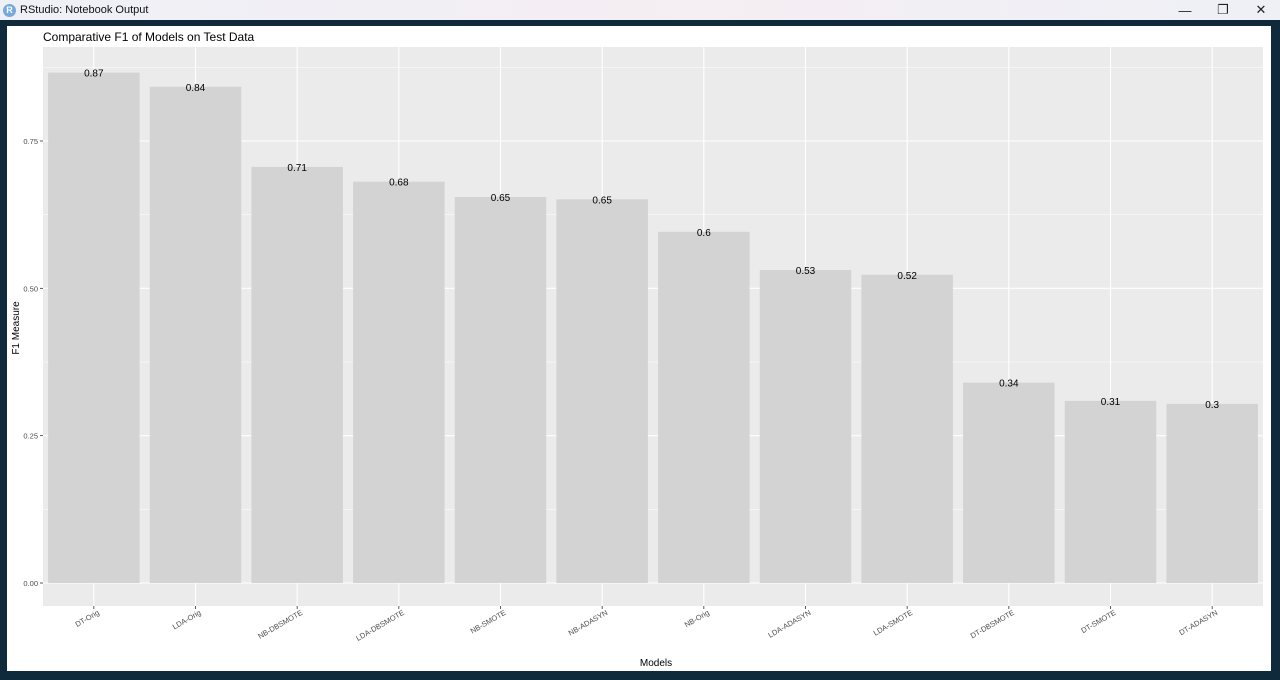  I want to click on close-button: ✕, so click(1261, 9).